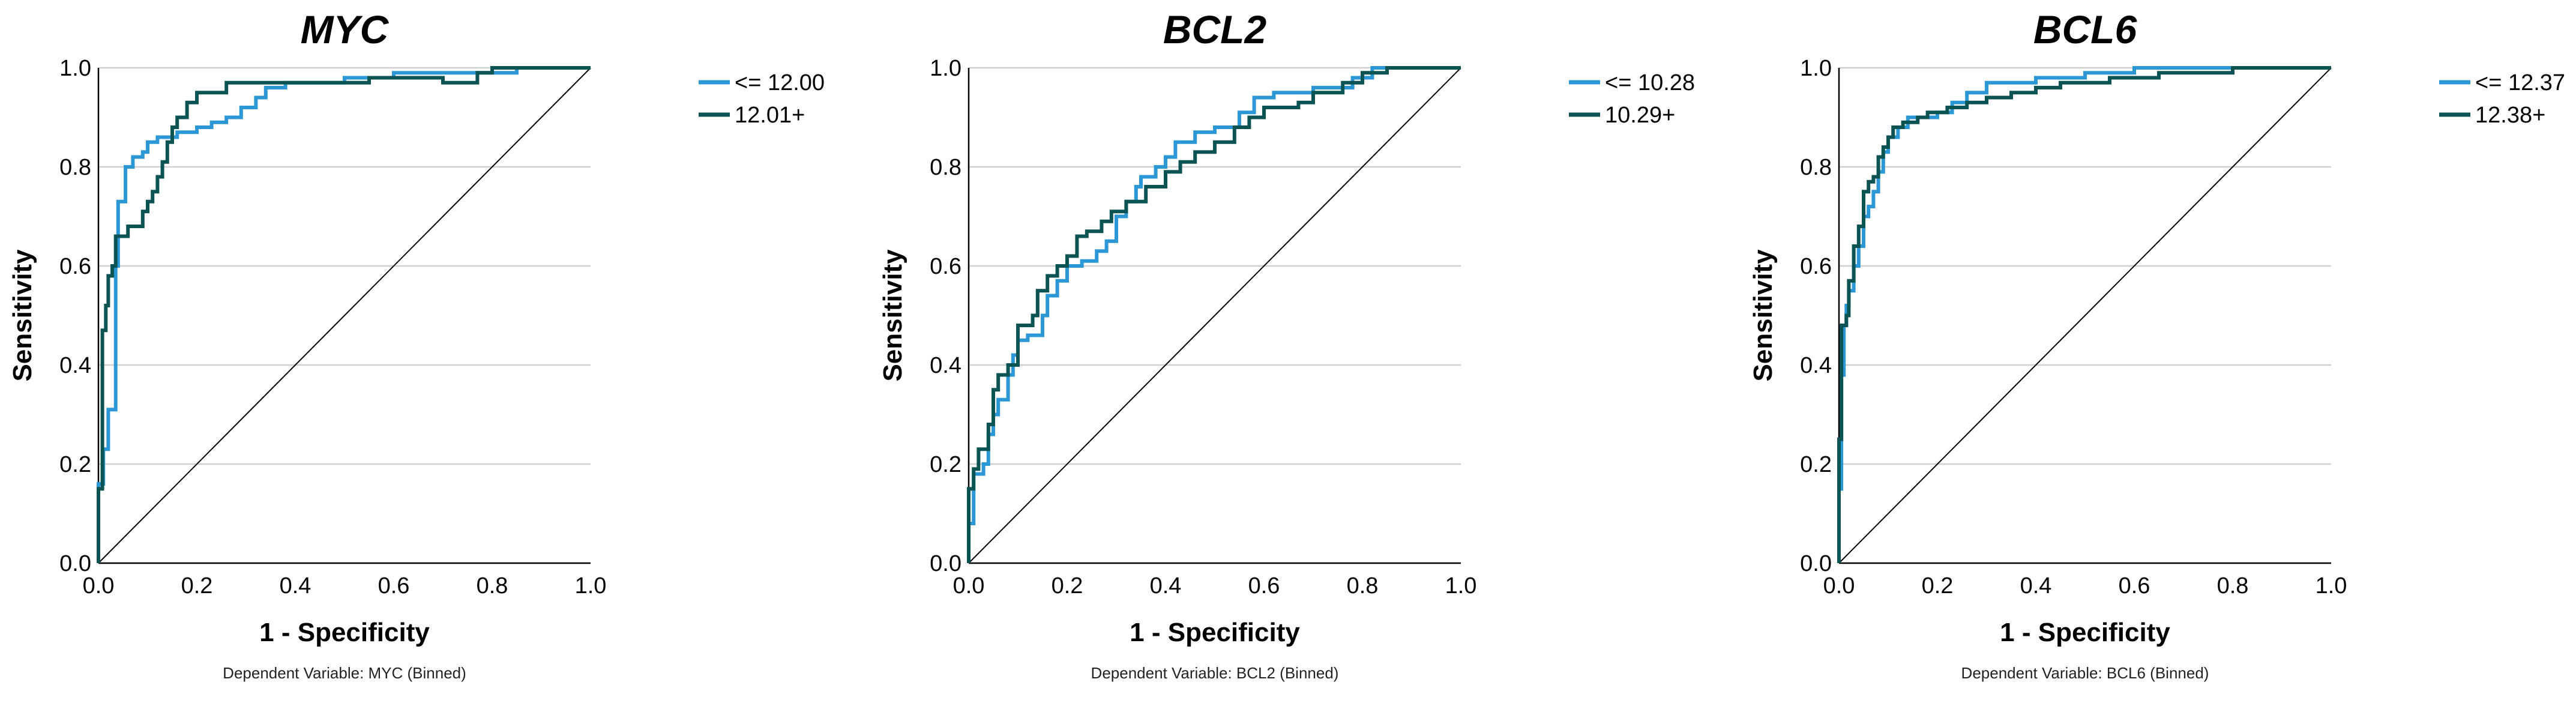 Image resolution: width=2576 pixels, height=703 pixels. I want to click on legend-label: 10.29+, so click(1640, 115).